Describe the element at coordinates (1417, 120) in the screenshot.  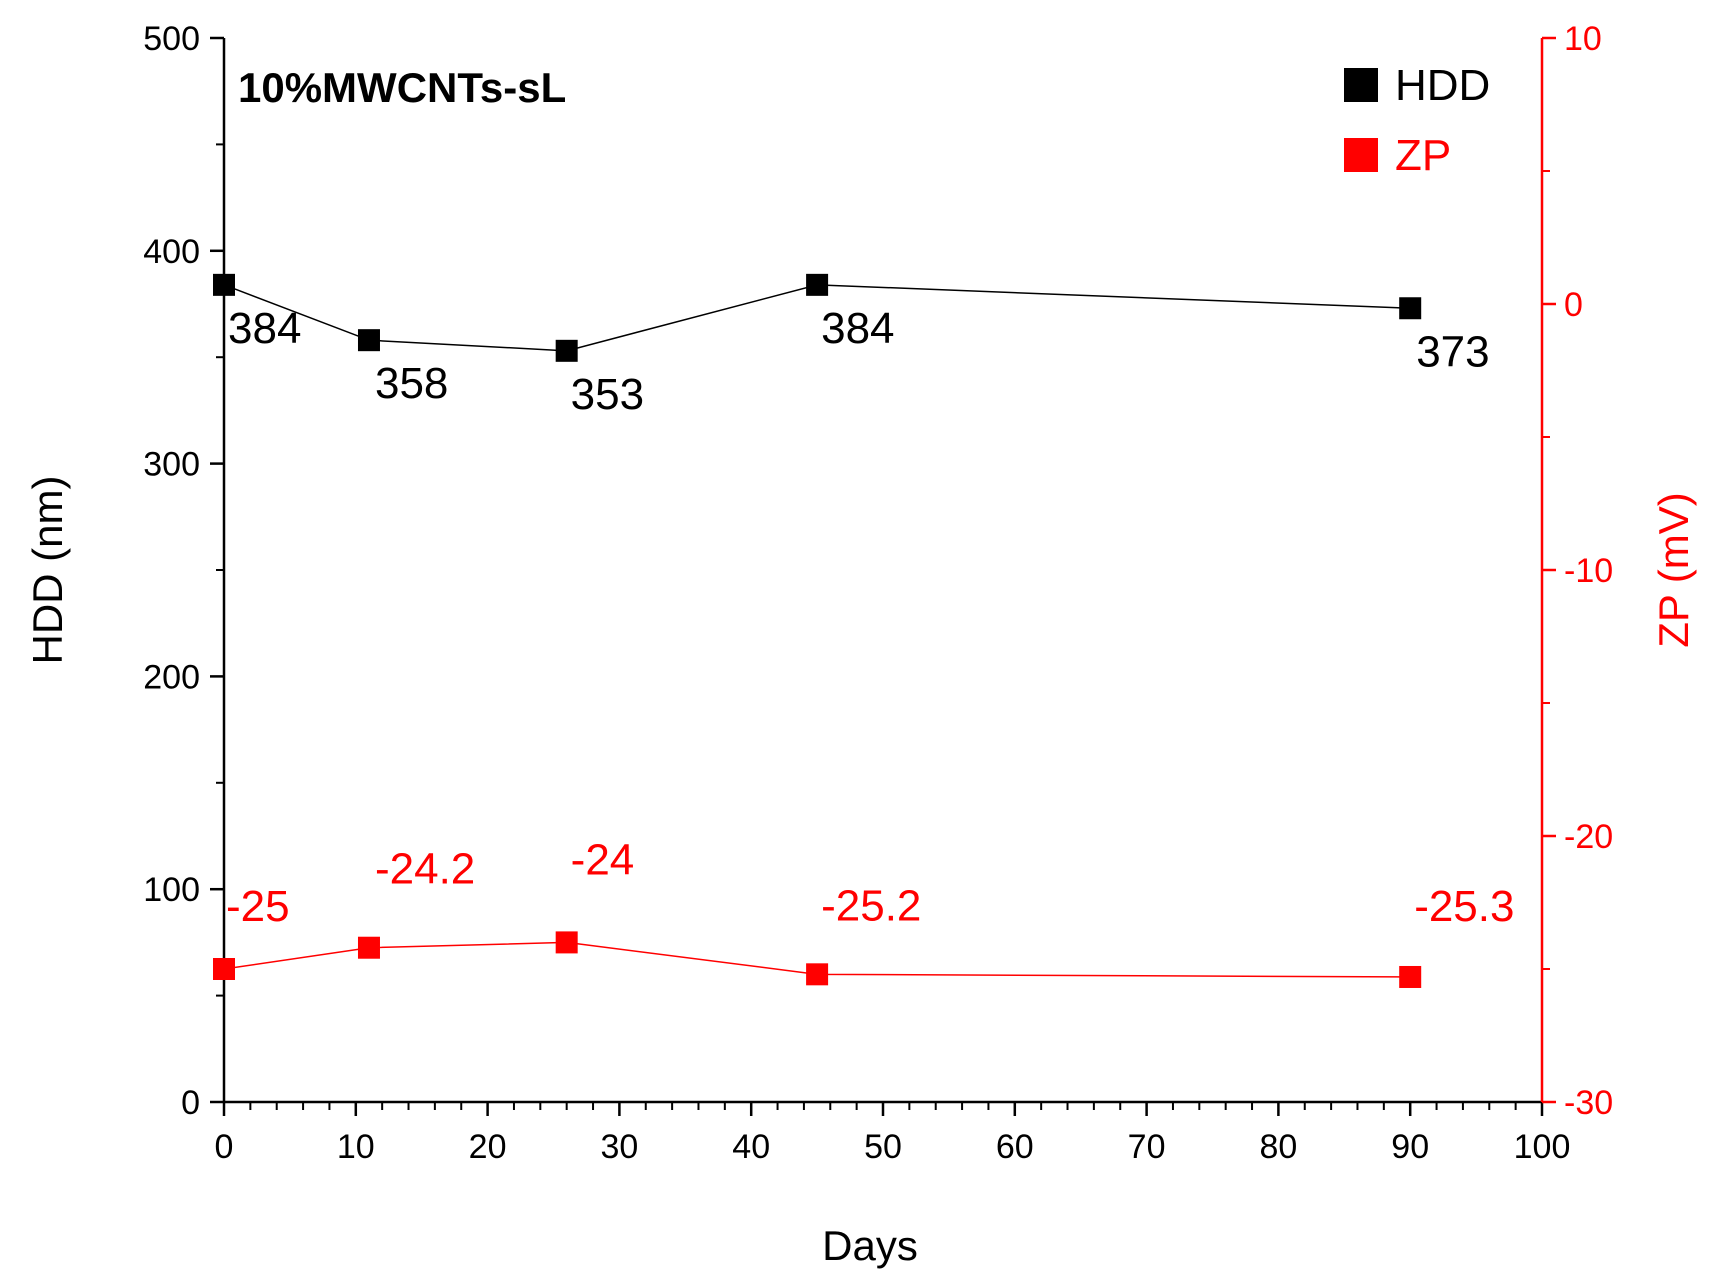
I see `legend: HDD ZP` at that location.